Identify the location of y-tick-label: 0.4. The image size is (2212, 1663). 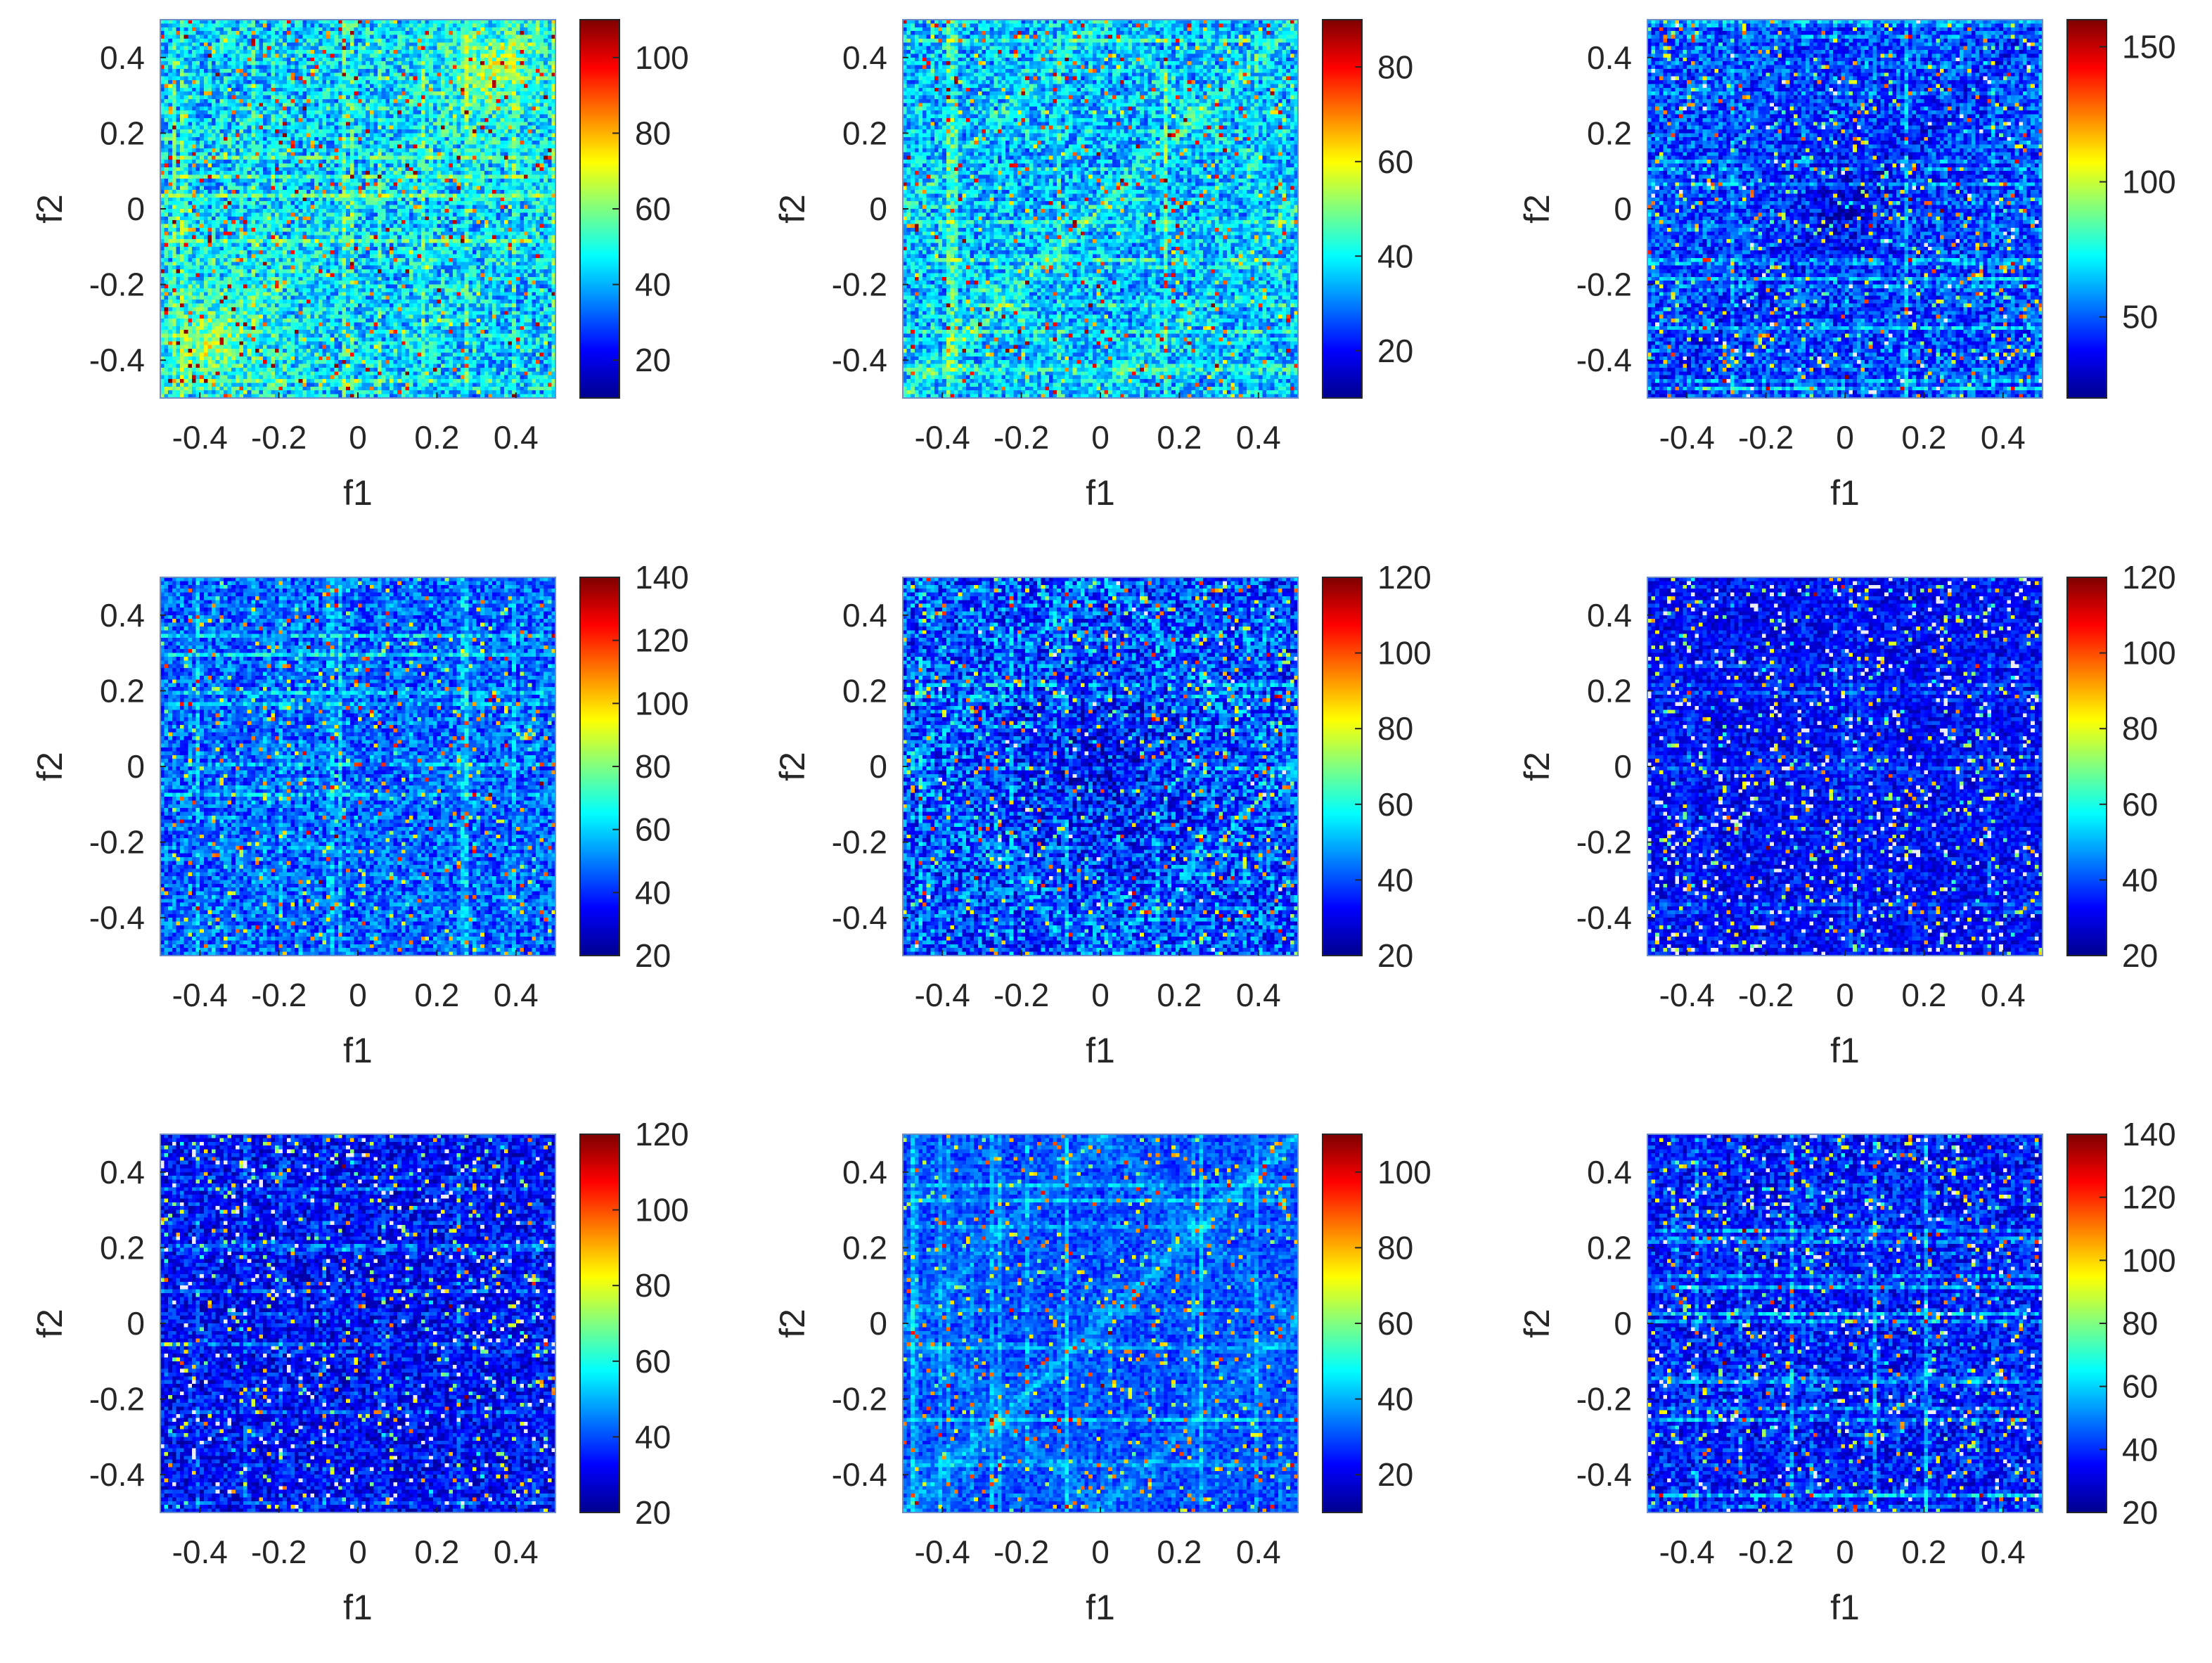
(122, 57).